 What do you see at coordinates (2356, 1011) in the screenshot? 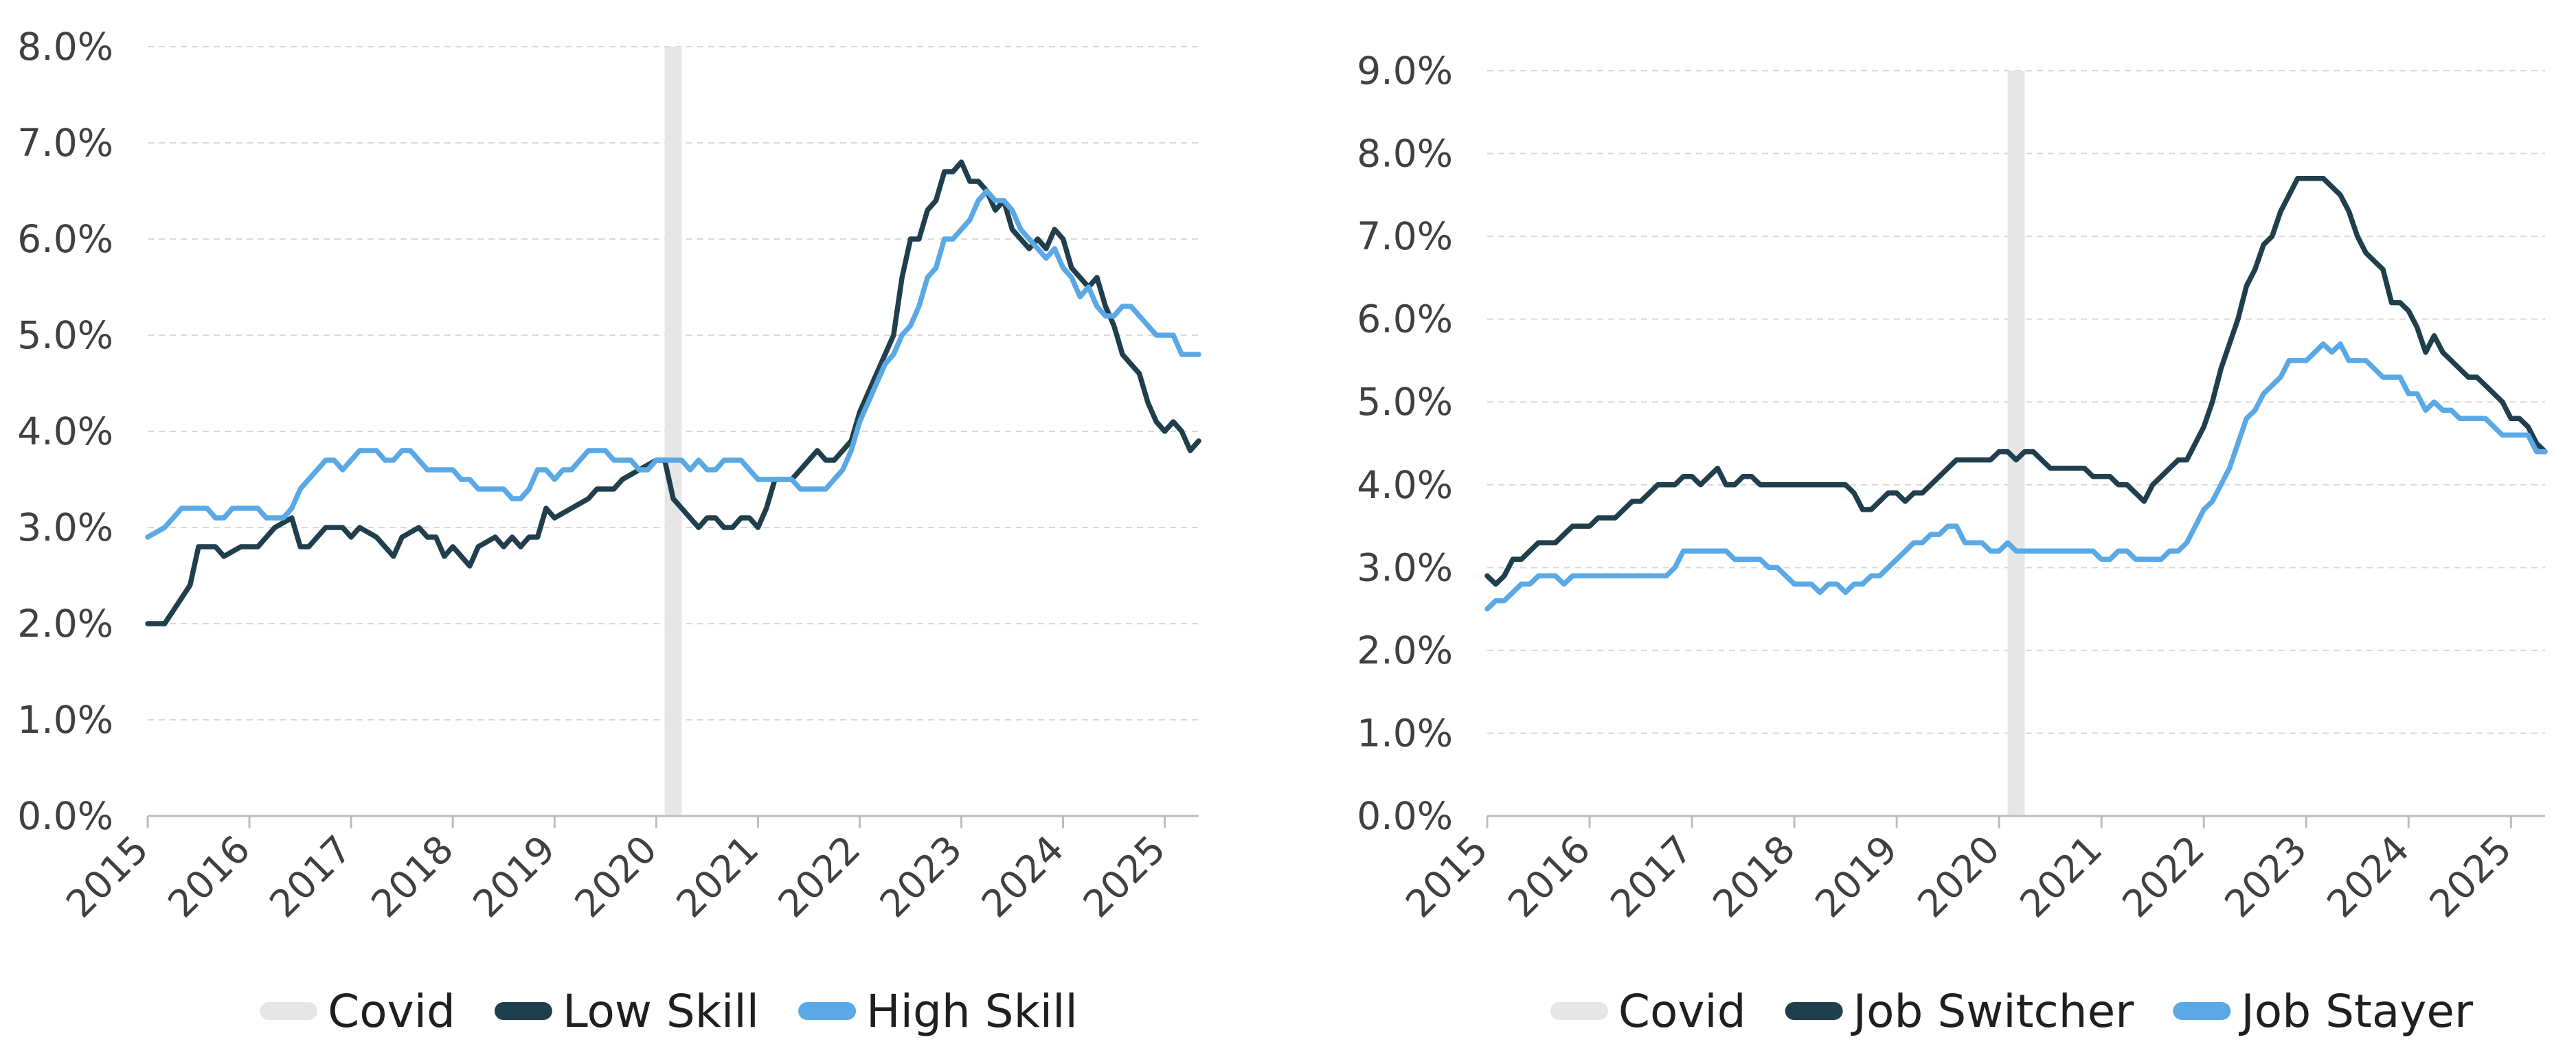
I see `legend-label-job-stayer: Job Stayer` at bounding box center [2356, 1011].